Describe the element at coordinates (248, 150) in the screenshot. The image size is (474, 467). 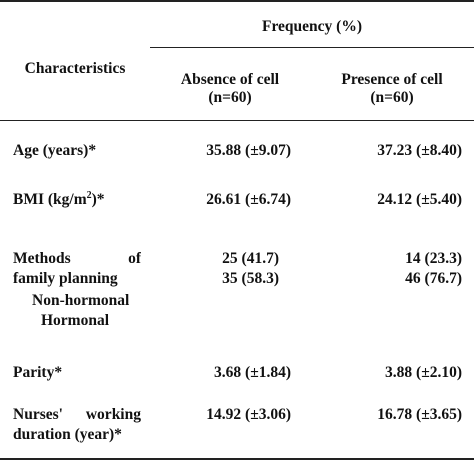
I see `cell-age-absence: 35.88 (±9.07)` at that location.